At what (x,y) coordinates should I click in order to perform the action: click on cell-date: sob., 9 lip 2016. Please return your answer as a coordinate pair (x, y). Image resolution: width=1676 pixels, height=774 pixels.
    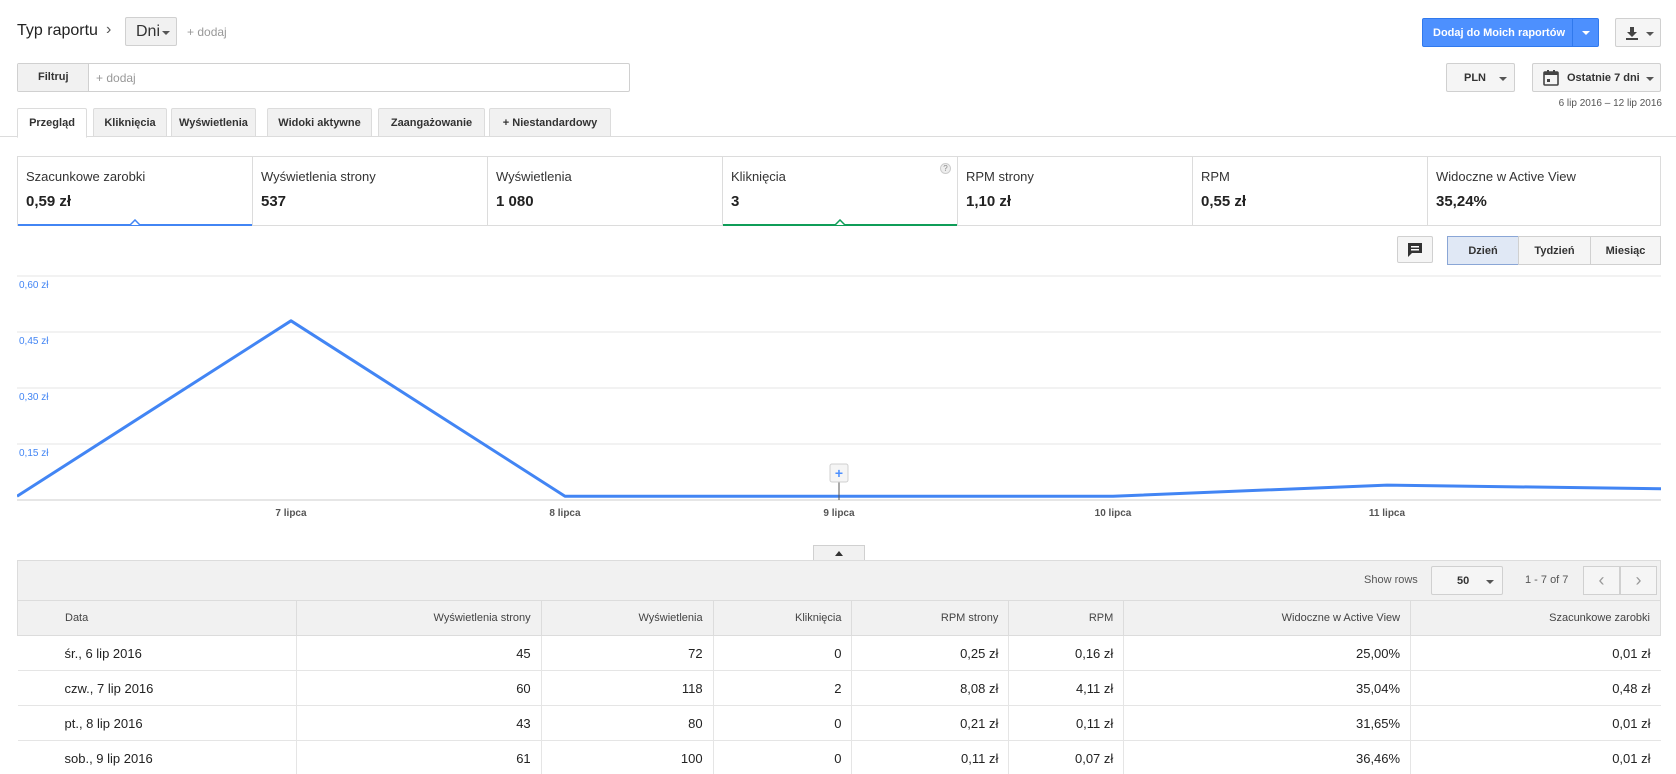
    Looking at the image, I should click on (157, 757).